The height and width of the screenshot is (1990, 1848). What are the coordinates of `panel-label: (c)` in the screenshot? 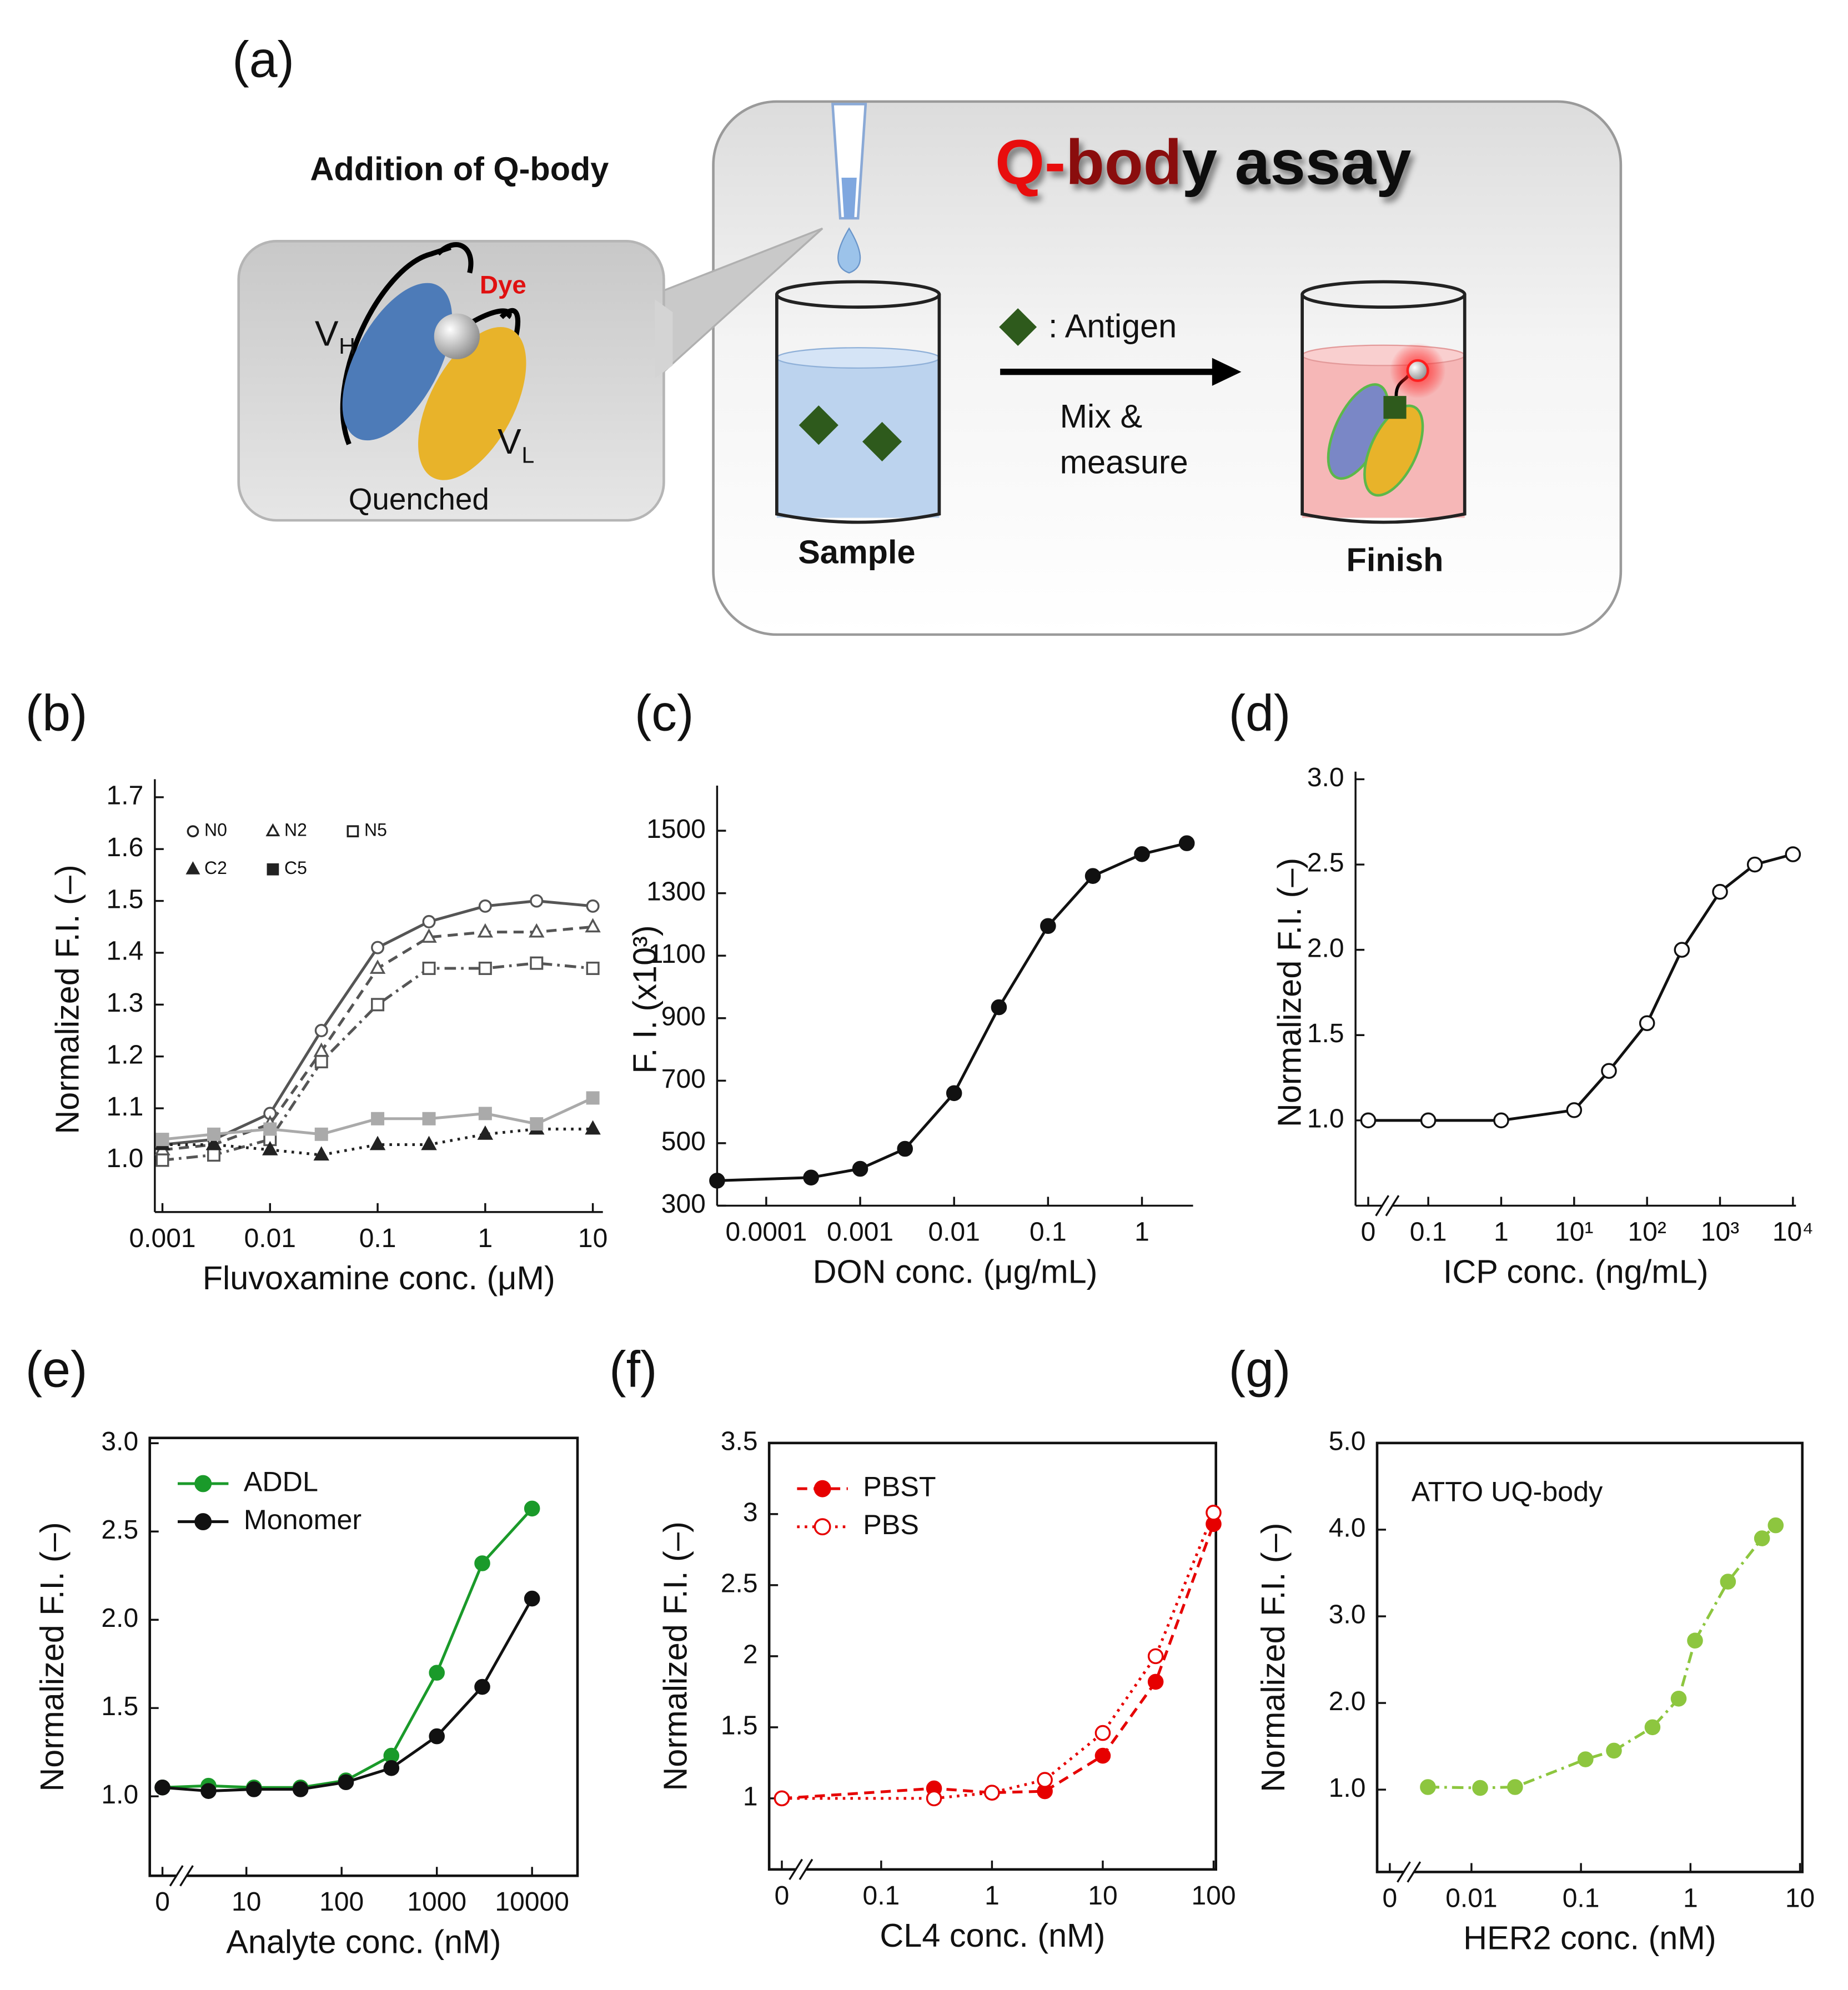 It's located at (664, 713).